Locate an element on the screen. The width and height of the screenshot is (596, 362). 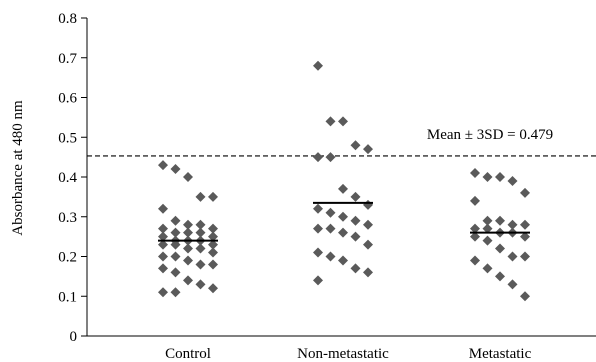
y-ticks: 0 0.1 0.2 0.3 0.4 0.5 0.6 0.7 0.8 is located at coordinates (72, 178).